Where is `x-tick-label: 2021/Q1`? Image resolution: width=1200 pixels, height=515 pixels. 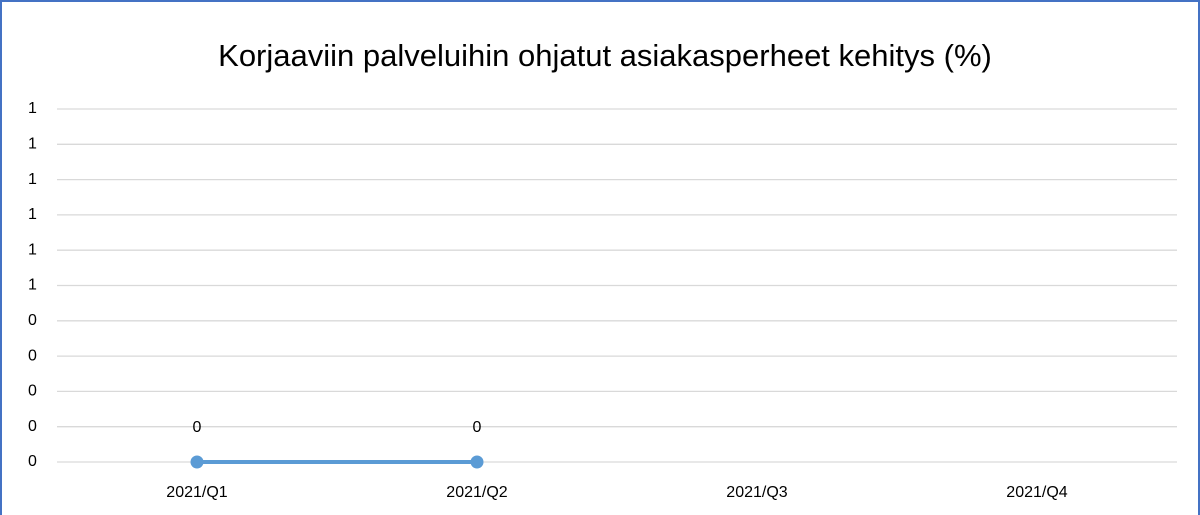 x-tick-label: 2021/Q1 is located at coordinates (196, 492).